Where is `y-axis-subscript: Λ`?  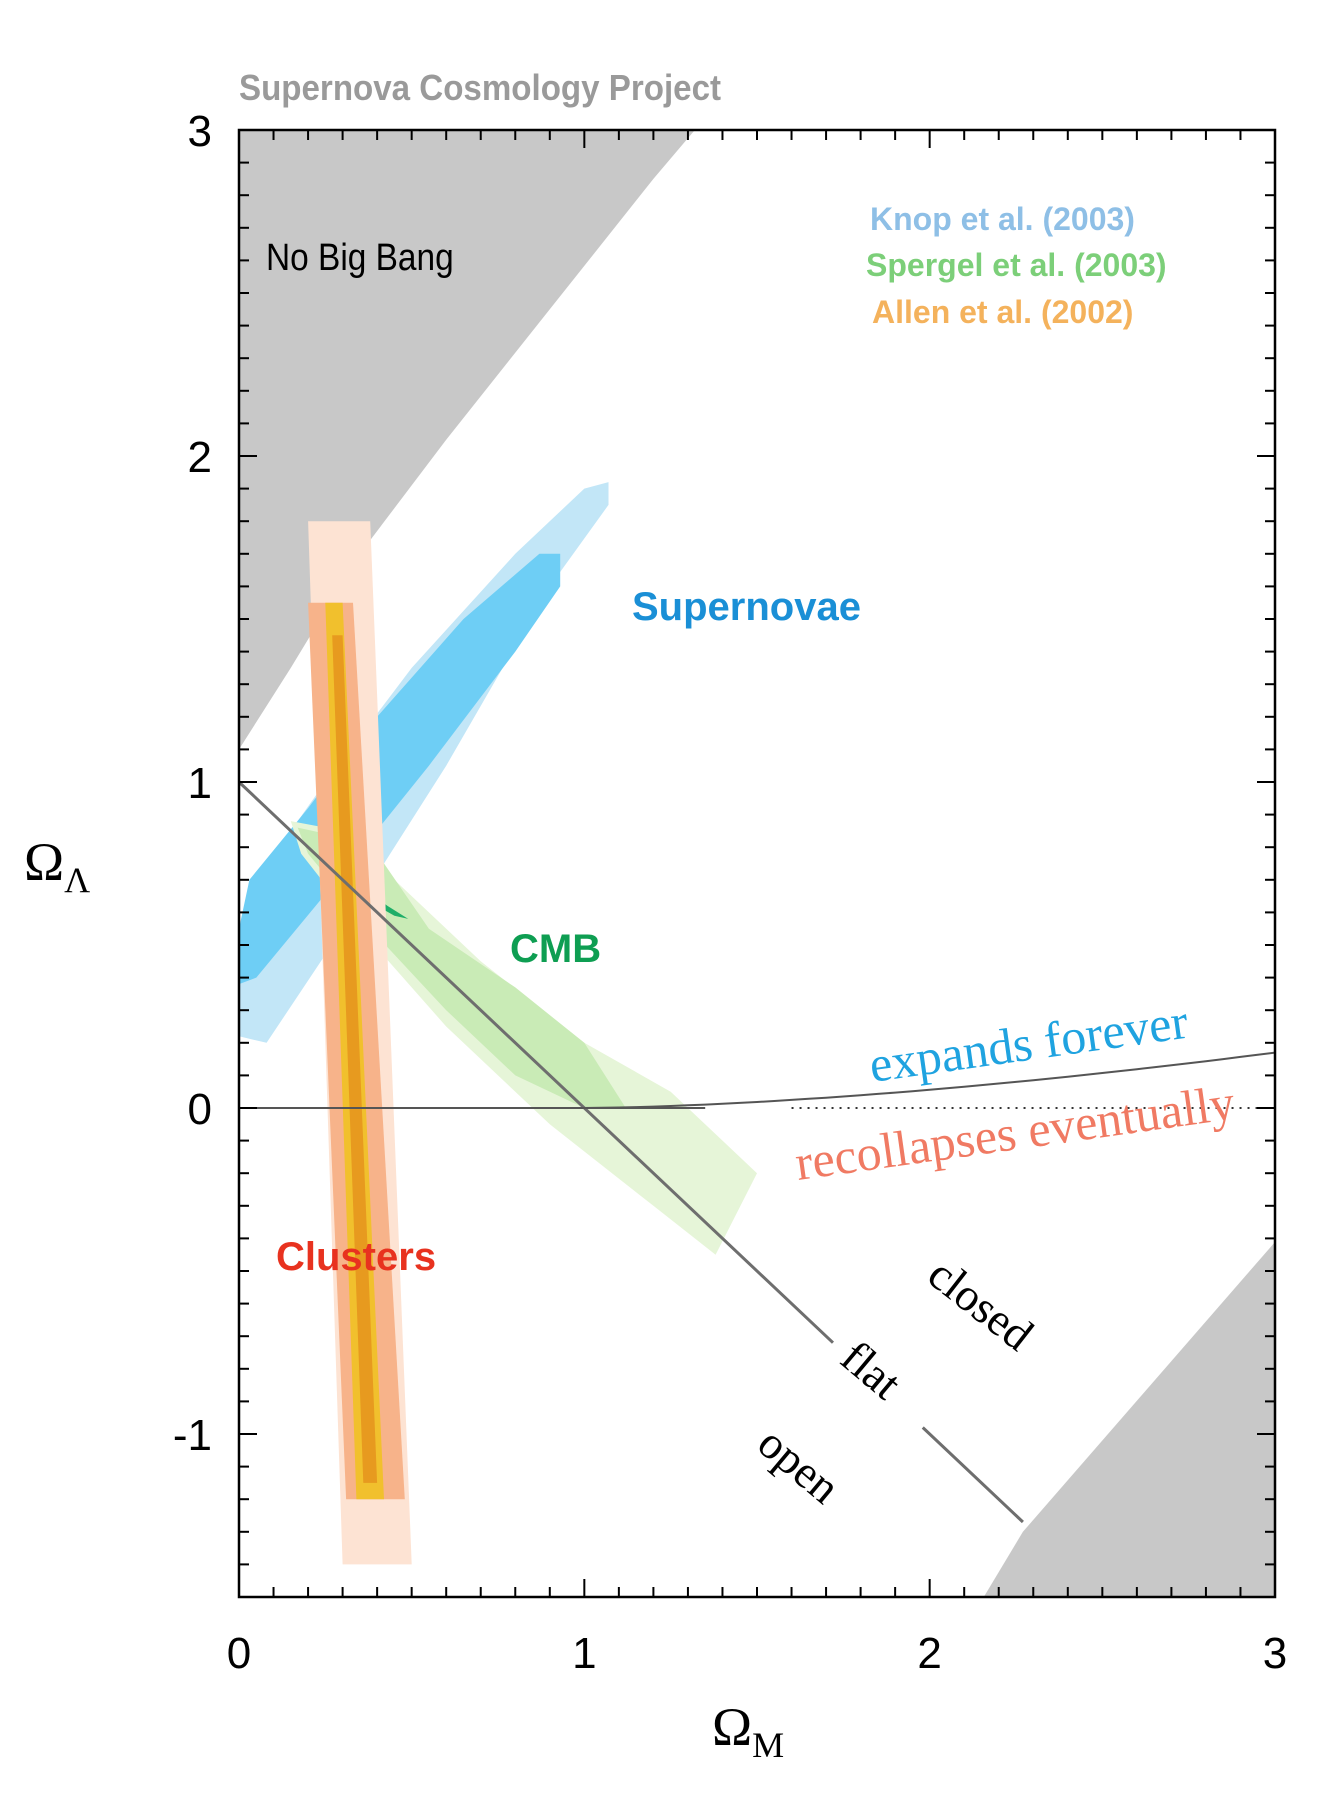
y-axis-subscript: Λ is located at coordinates (77, 880).